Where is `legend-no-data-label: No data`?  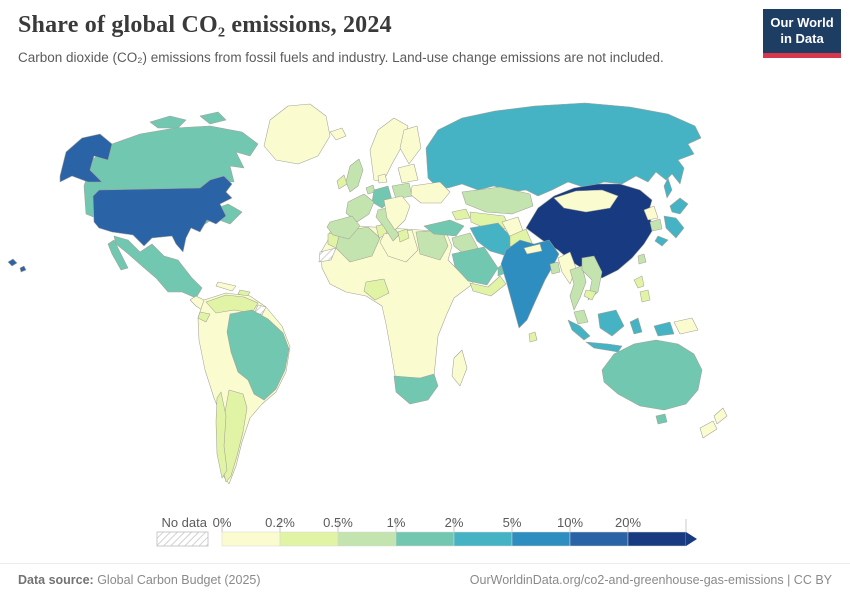 legend-no-data-label: No data is located at coordinates (184, 522).